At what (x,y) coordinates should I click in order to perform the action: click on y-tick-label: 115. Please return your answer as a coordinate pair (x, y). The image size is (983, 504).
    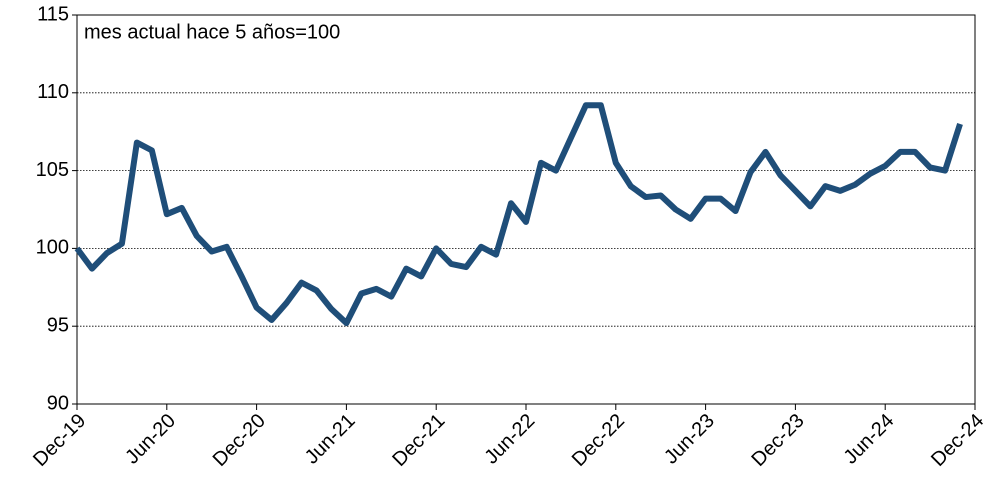
    Looking at the image, I should click on (53, 14).